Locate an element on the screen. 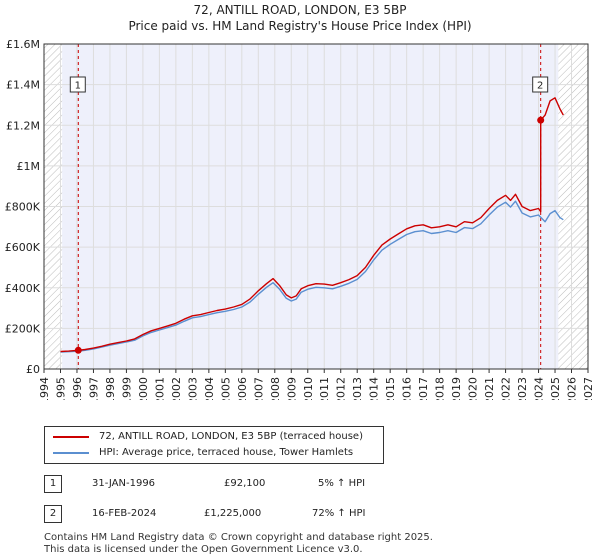 The image size is (600, 560). sale-1-label-box is located at coordinates (77, 84).